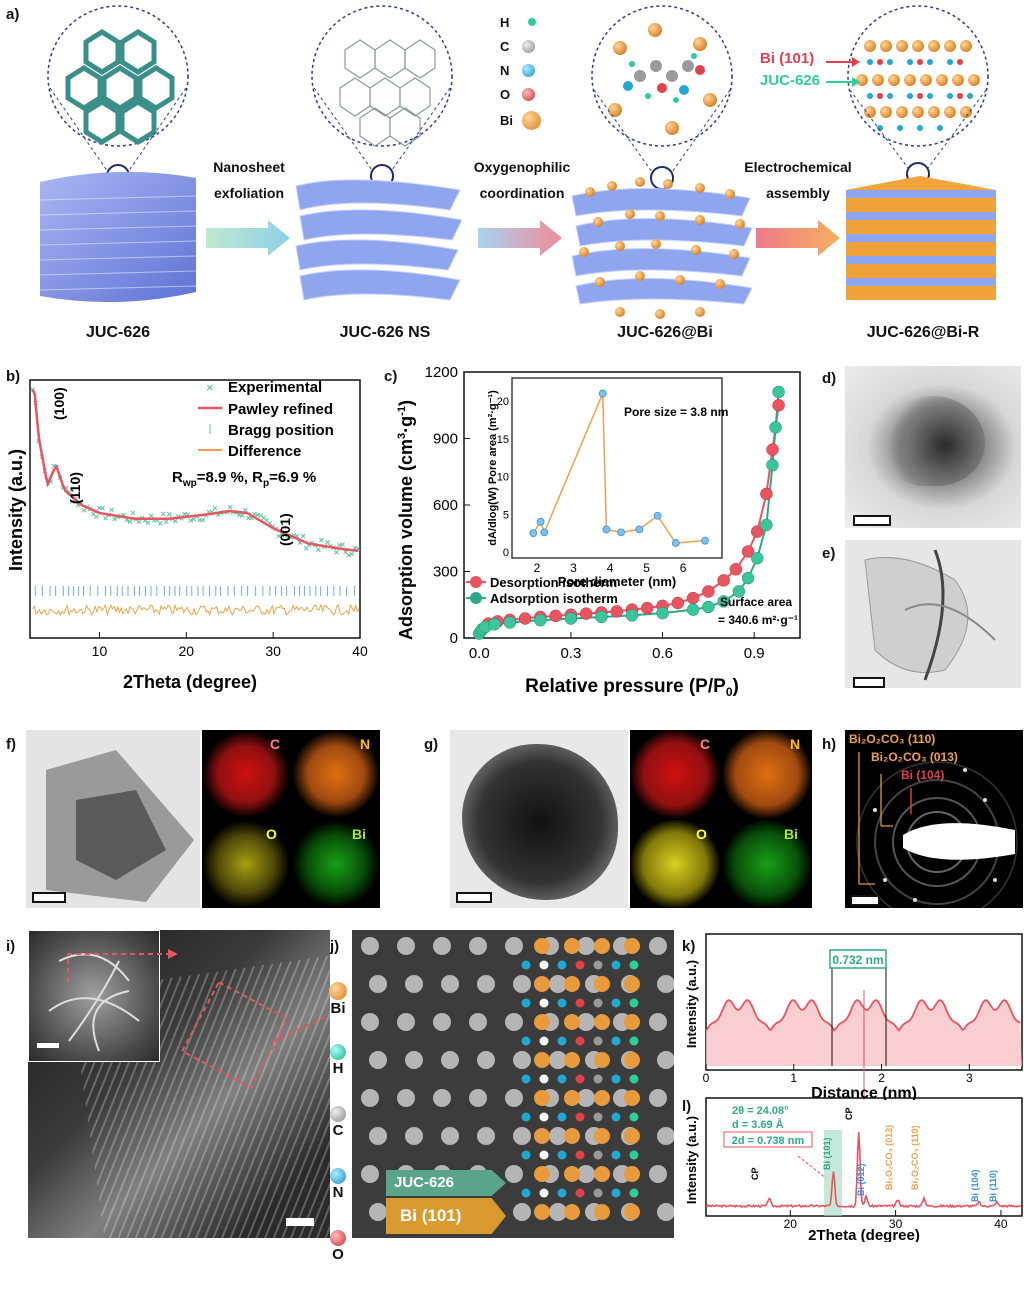 The image size is (1024, 1292). I want to click on c-ytick-label: 300, so click(445, 572).